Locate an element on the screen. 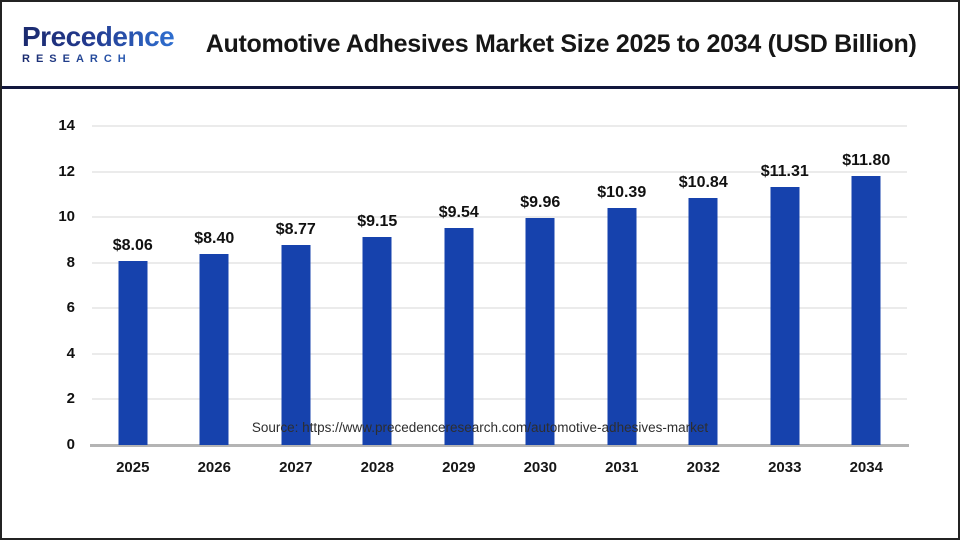  x-tick-label: 2029 is located at coordinates (459, 467).